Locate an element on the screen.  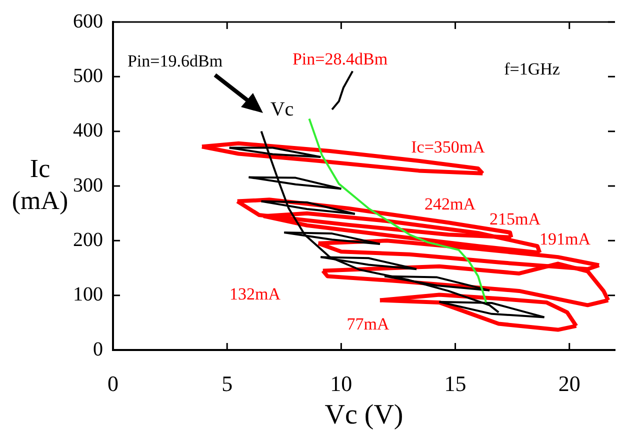
y-tick-label: 300 is located at coordinates (88, 185).